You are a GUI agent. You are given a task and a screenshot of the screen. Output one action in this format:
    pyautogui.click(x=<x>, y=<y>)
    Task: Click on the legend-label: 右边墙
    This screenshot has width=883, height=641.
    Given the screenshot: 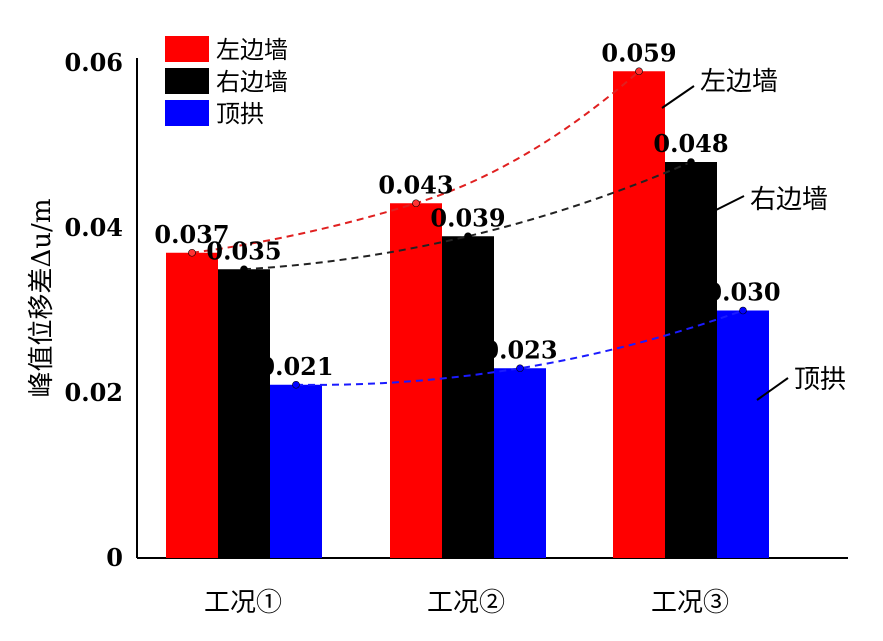 What is the action you would take?
    pyautogui.click(x=252, y=82)
    